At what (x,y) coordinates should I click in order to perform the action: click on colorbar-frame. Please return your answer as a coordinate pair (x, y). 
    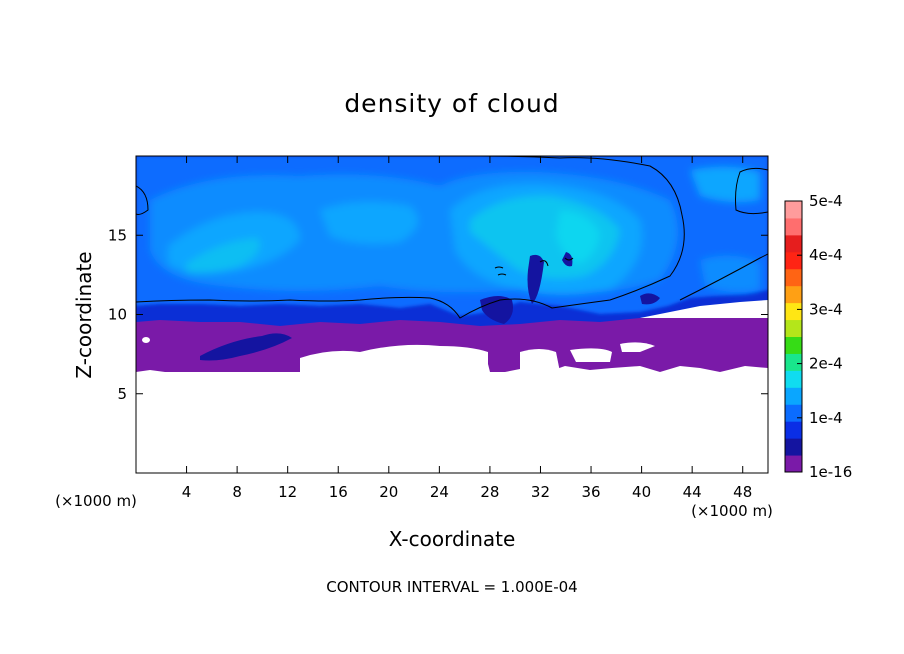
    Looking at the image, I should click on (793, 336).